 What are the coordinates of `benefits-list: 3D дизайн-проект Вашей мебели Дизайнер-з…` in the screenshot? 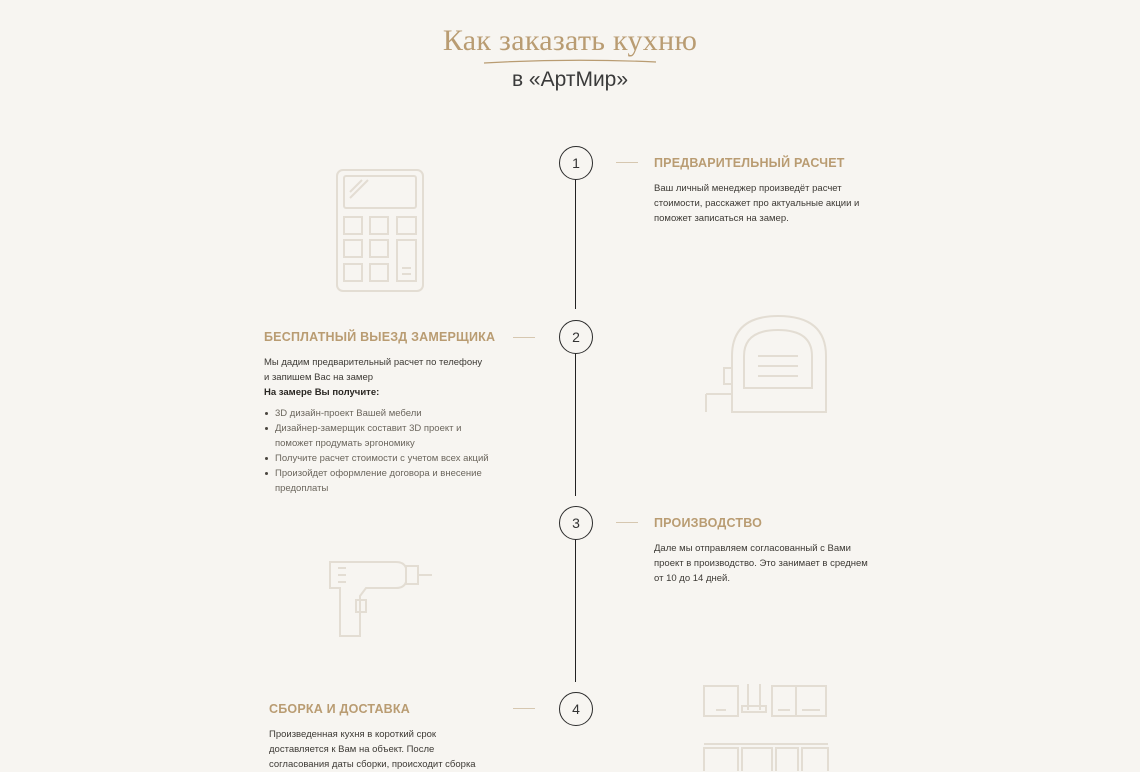 It's located at (384, 451).